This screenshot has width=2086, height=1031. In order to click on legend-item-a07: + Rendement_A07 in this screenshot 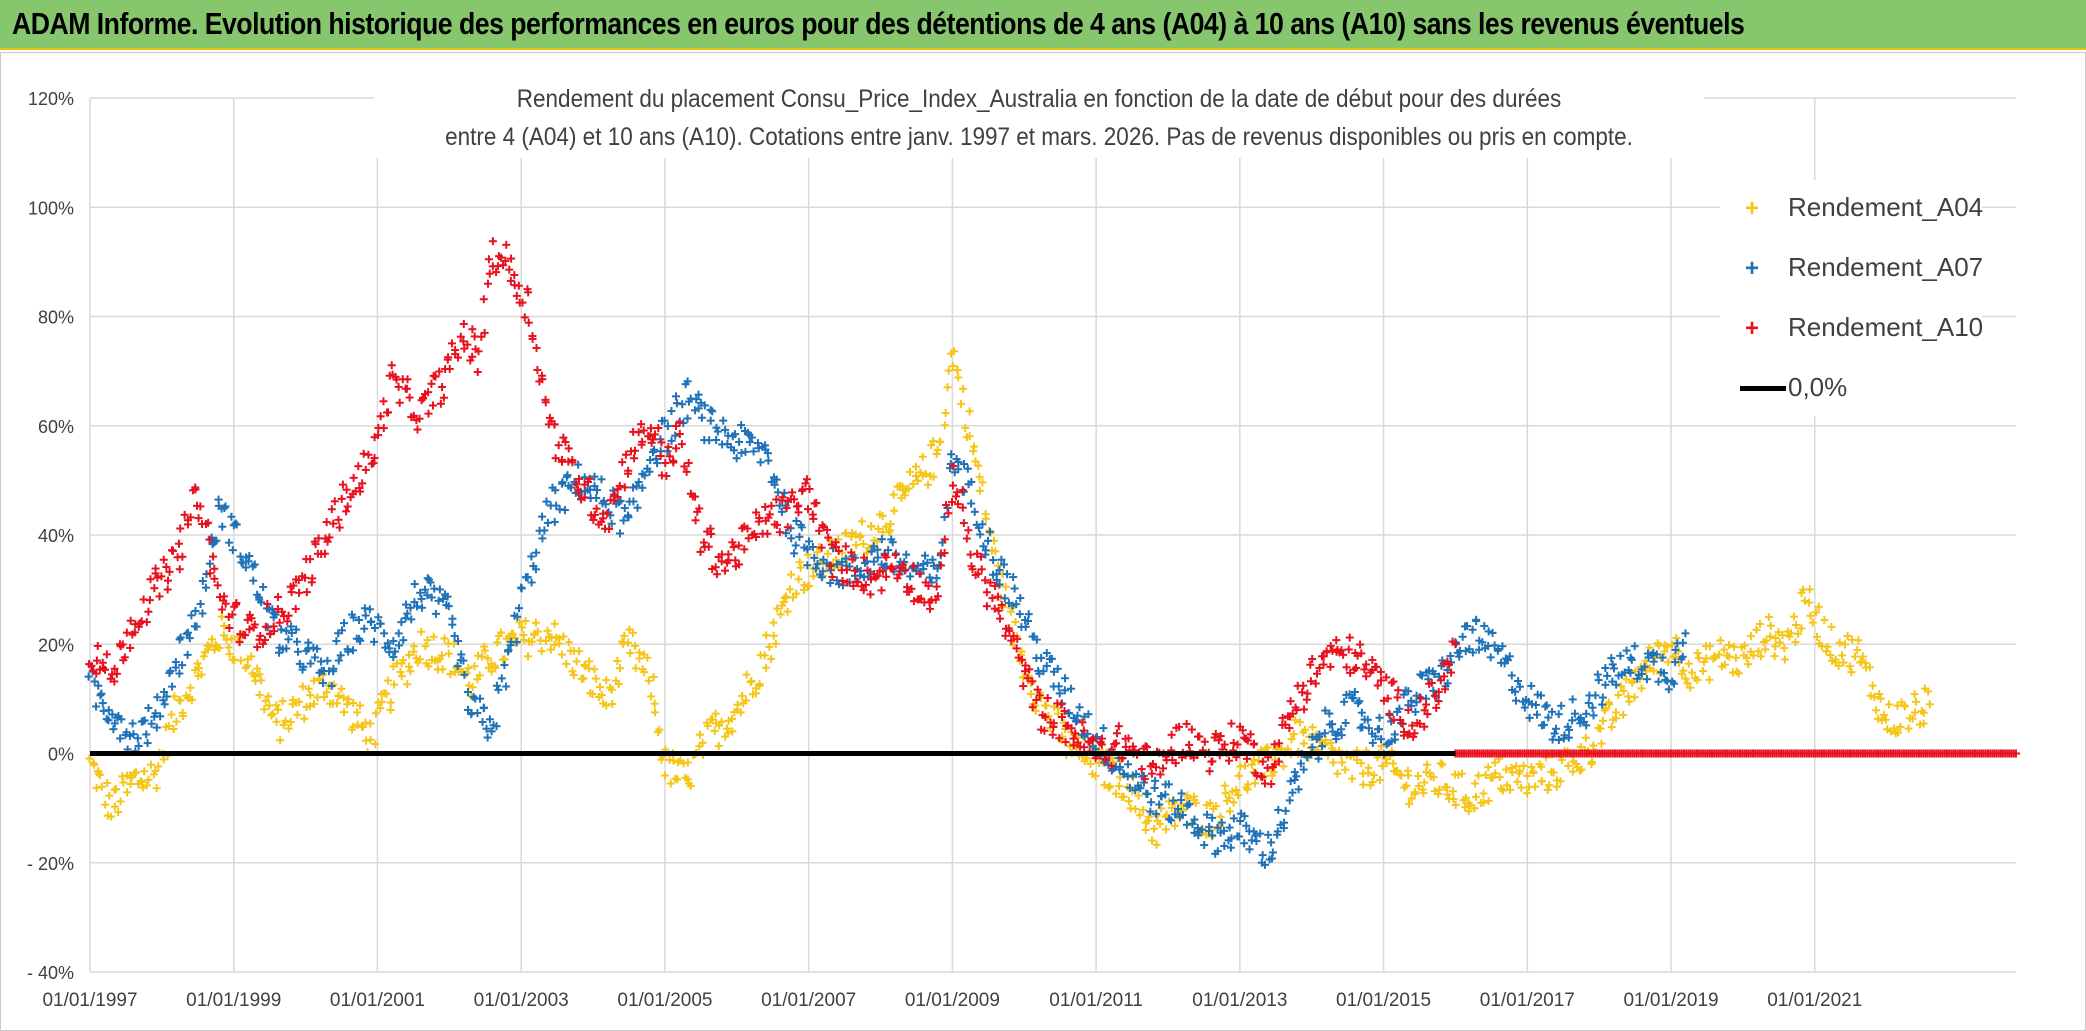, I will do `click(1851, 270)`.